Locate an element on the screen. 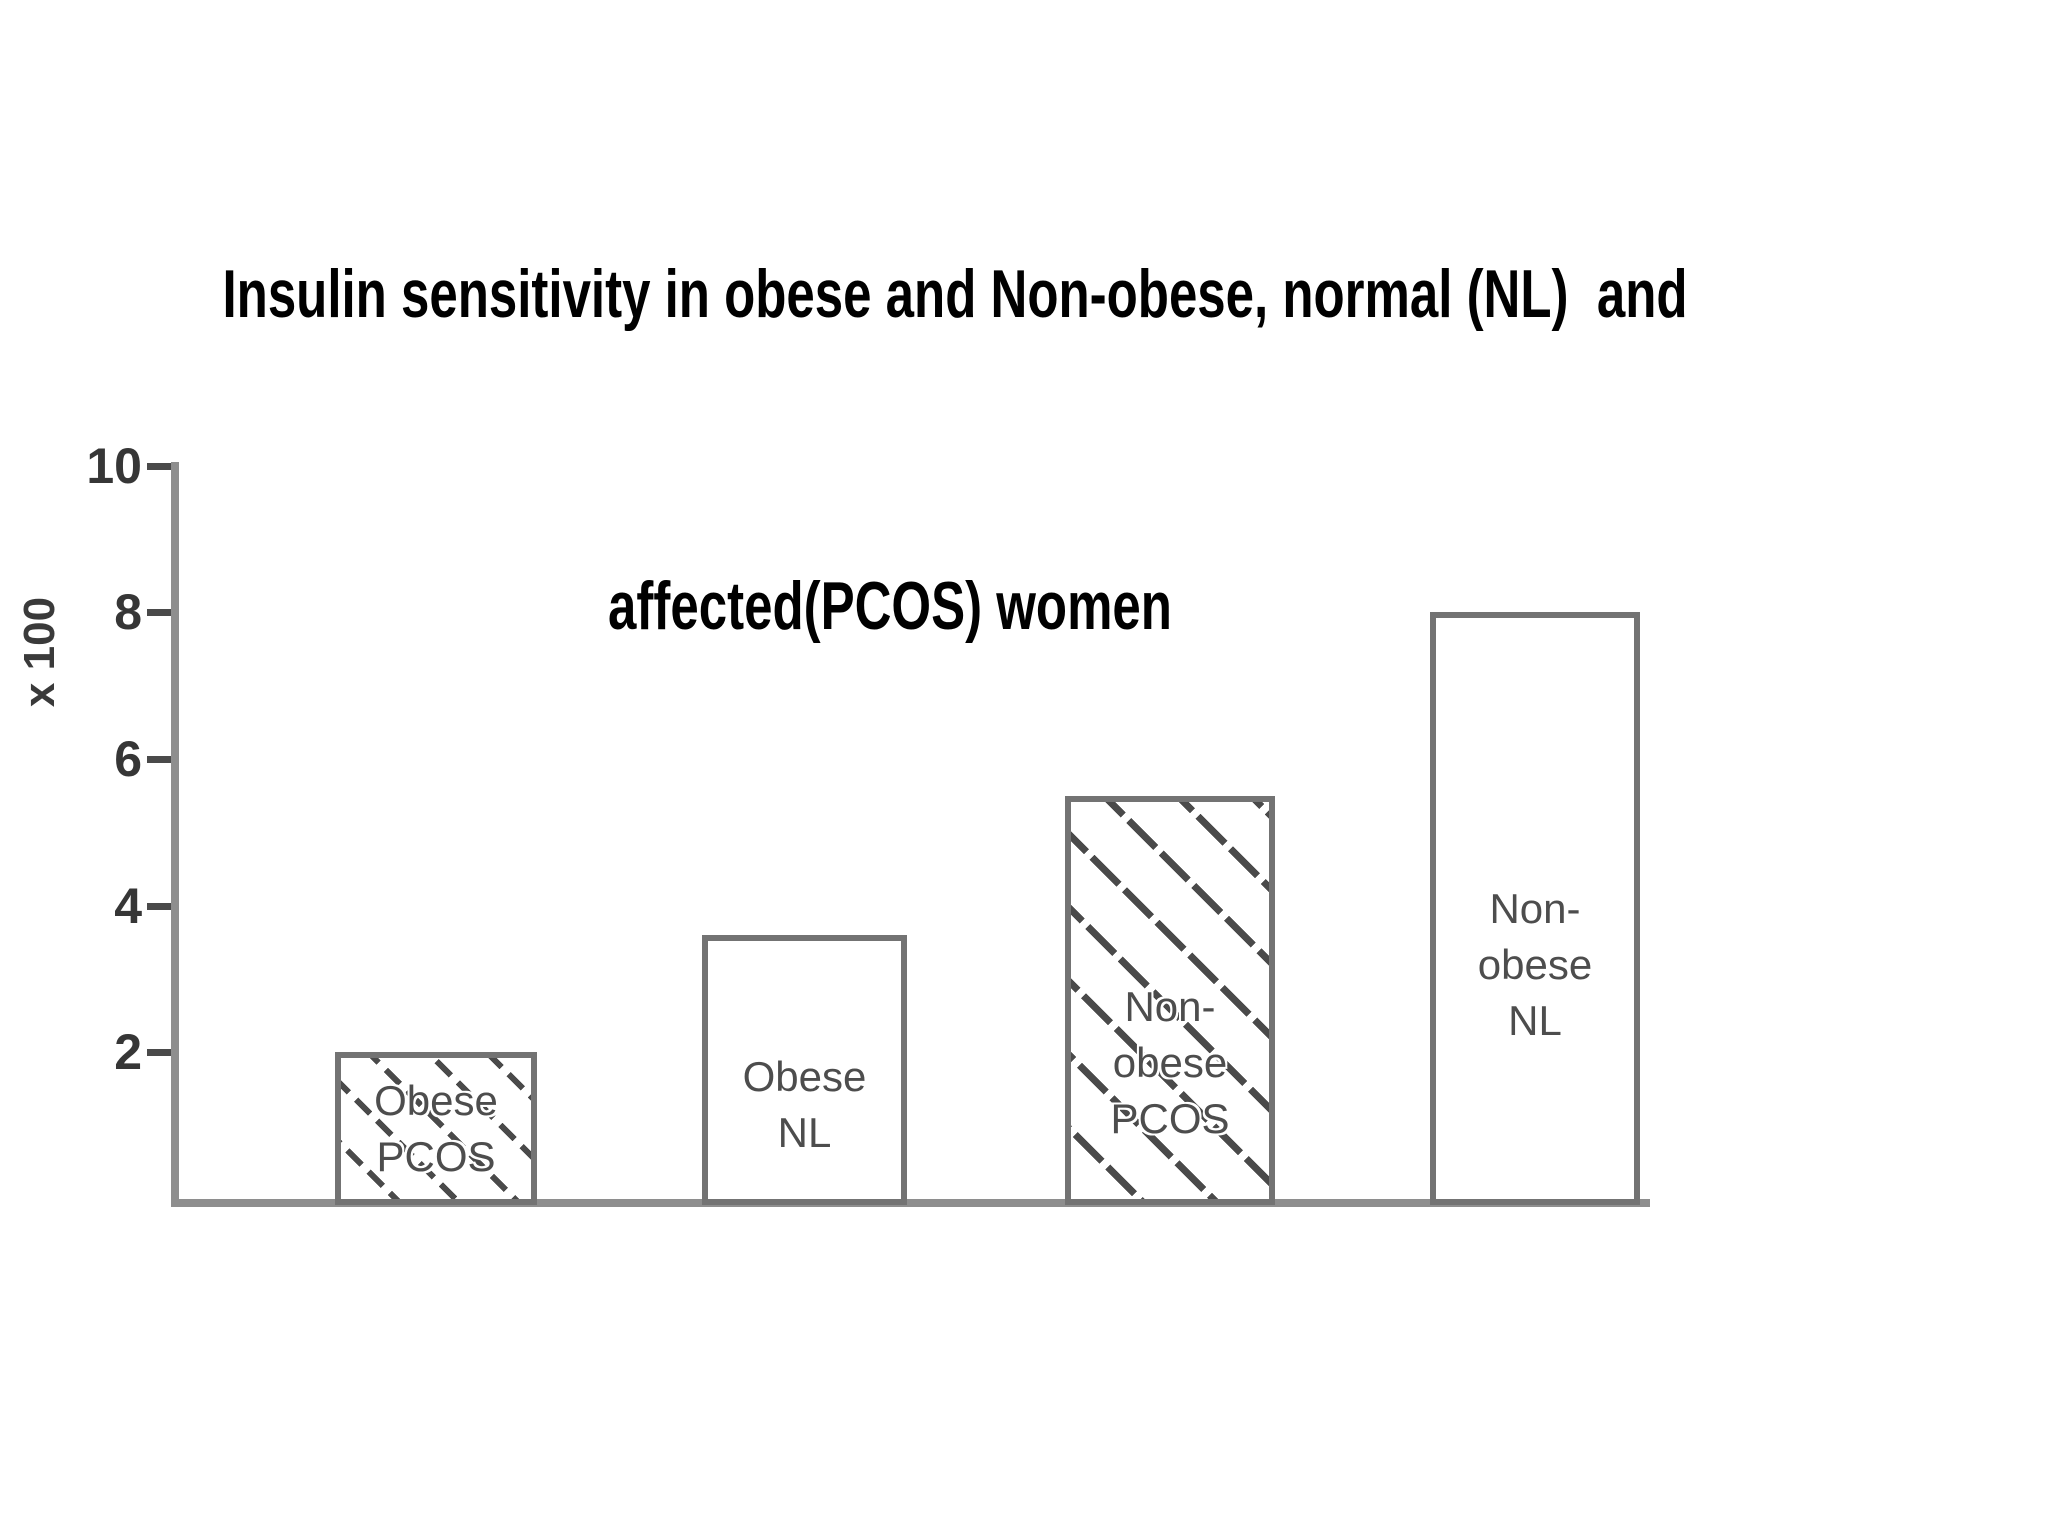 The height and width of the screenshot is (1536, 2048). bar-obese-pcos: Obese PCOS is located at coordinates (436, 1128).